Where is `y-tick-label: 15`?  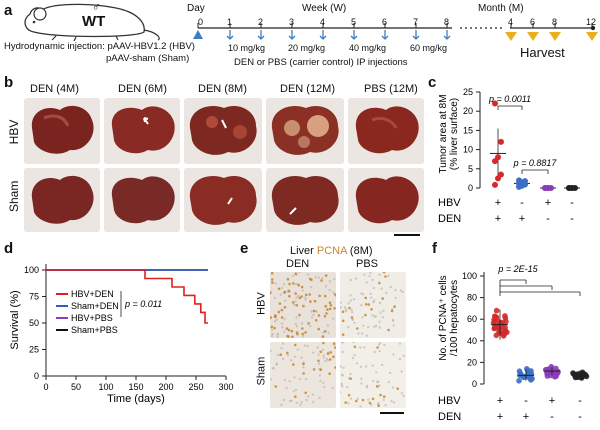
y-tick-label: 15 is located at coordinates (468, 130).